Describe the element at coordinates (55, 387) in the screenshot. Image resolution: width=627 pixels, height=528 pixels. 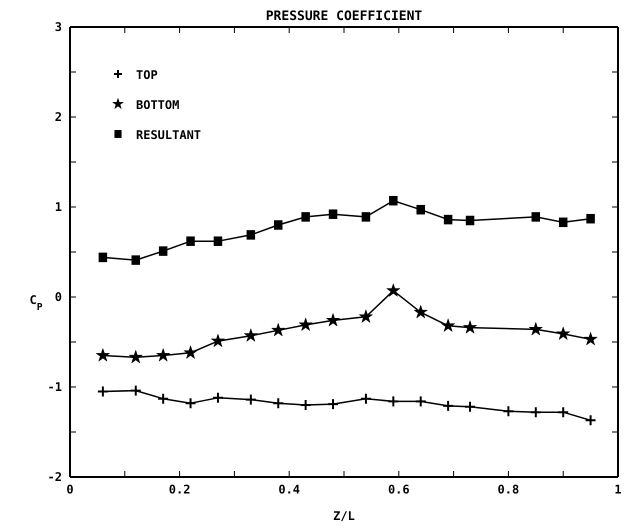
I see `y-tick-label: -1` at that location.